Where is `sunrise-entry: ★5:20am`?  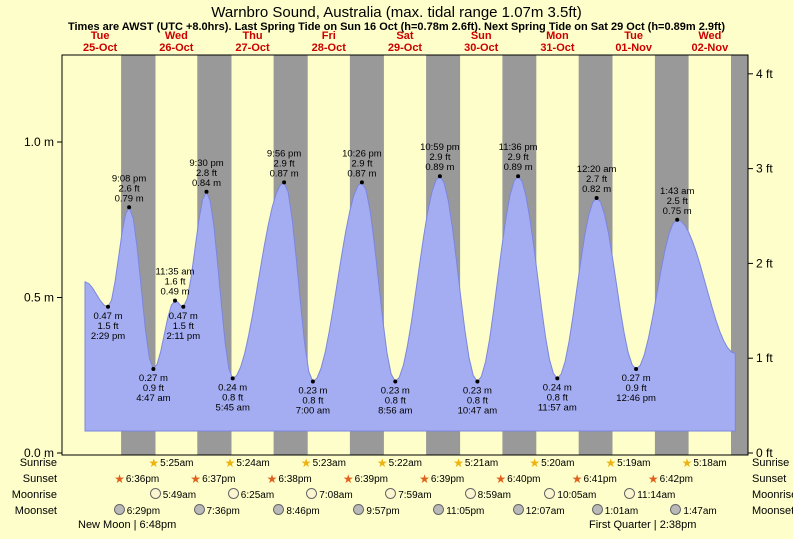
sunrise-entry: ★5:20am is located at coordinates (551, 463).